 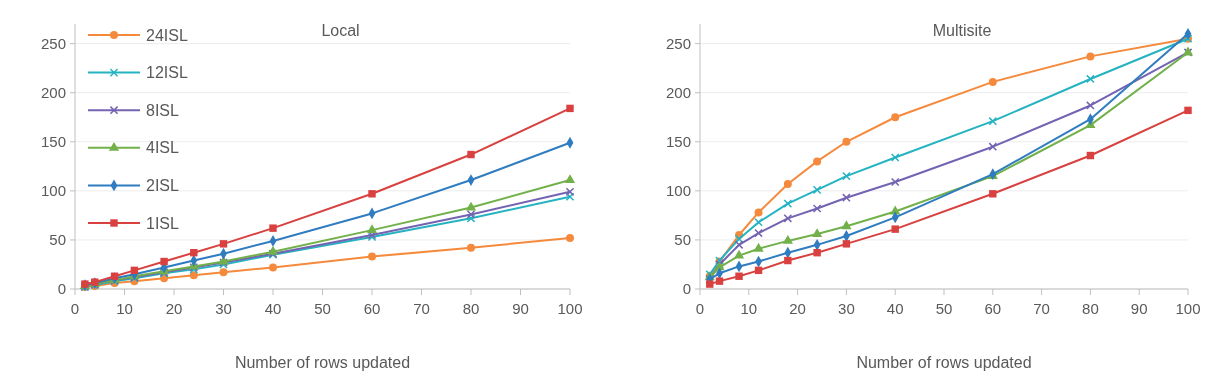 I want to click on legend-label: 4ISL, so click(x=163, y=148).